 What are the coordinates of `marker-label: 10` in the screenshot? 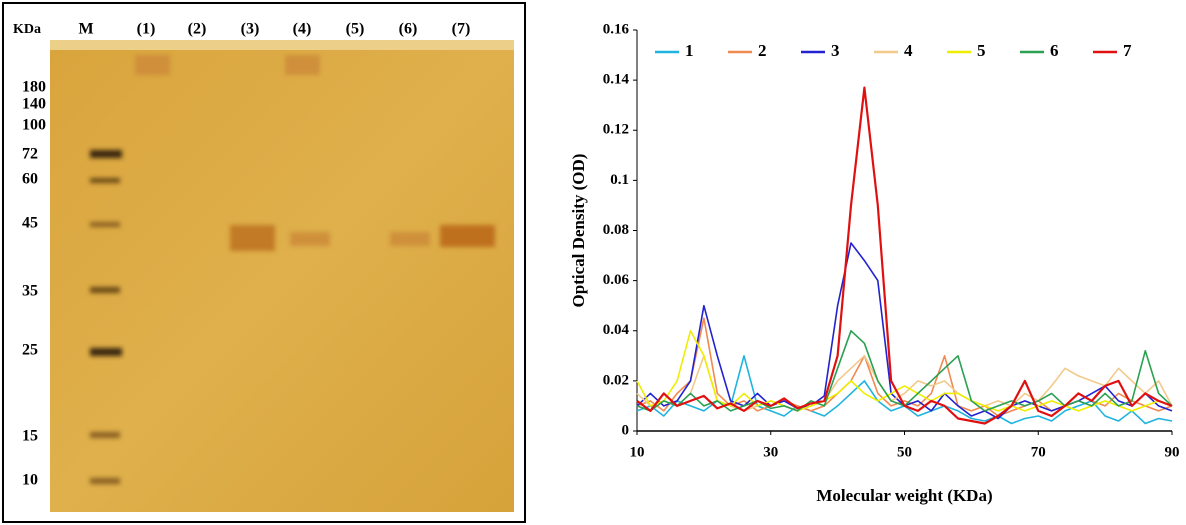 It's located at (30, 480).